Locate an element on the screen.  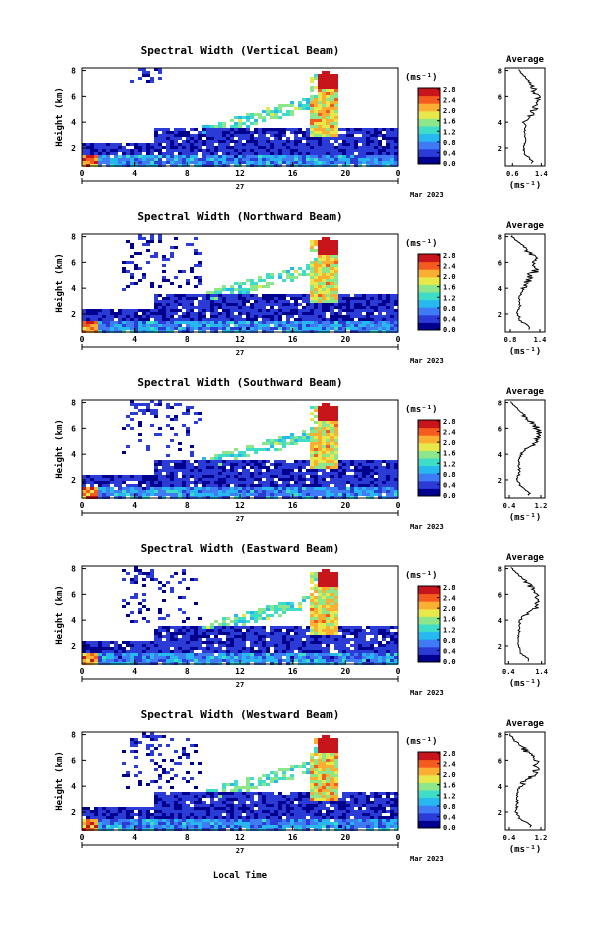
average-x-tick-label: 1.4 is located at coordinates (541, 672).